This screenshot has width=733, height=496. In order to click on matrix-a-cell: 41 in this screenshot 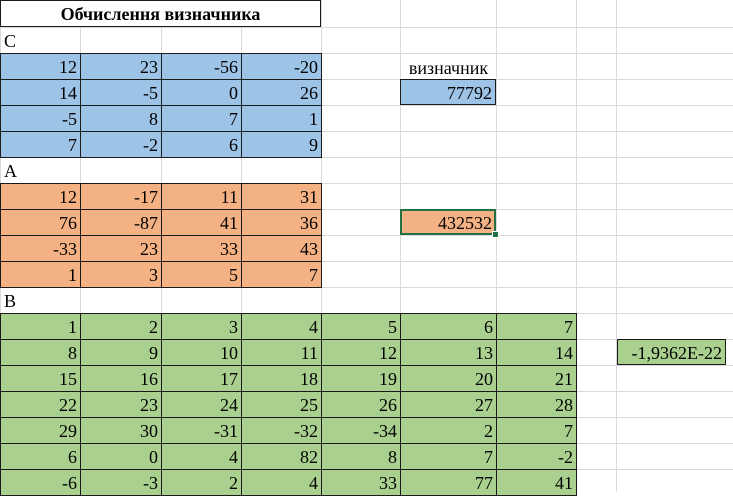, I will do `click(201, 222)`.